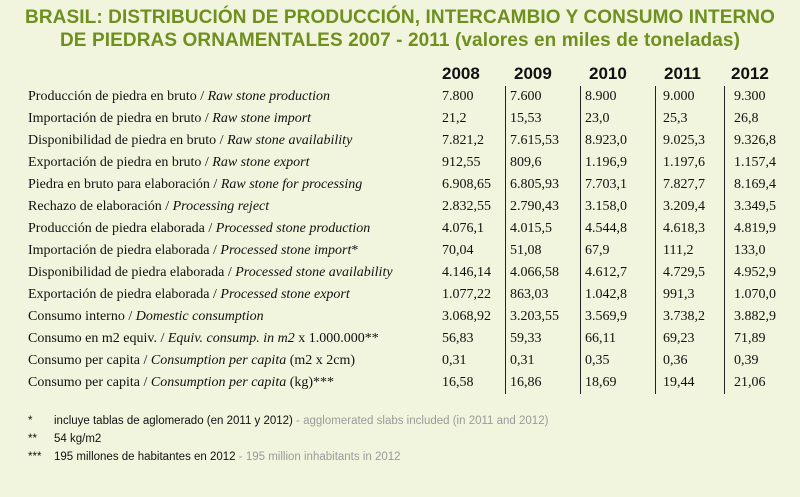 This screenshot has height=497, width=800. Describe the element at coordinates (89, 360) in the screenshot. I see `row-label-es: Consumo per capita /` at that location.